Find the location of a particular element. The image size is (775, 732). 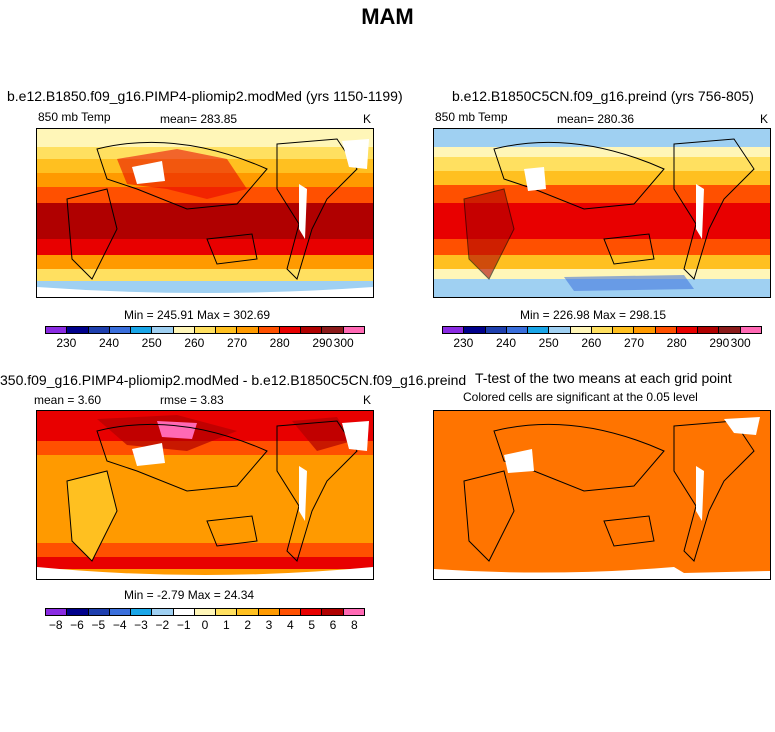

colorbar-tick-label: 1 is located at coordinates (226, 625).